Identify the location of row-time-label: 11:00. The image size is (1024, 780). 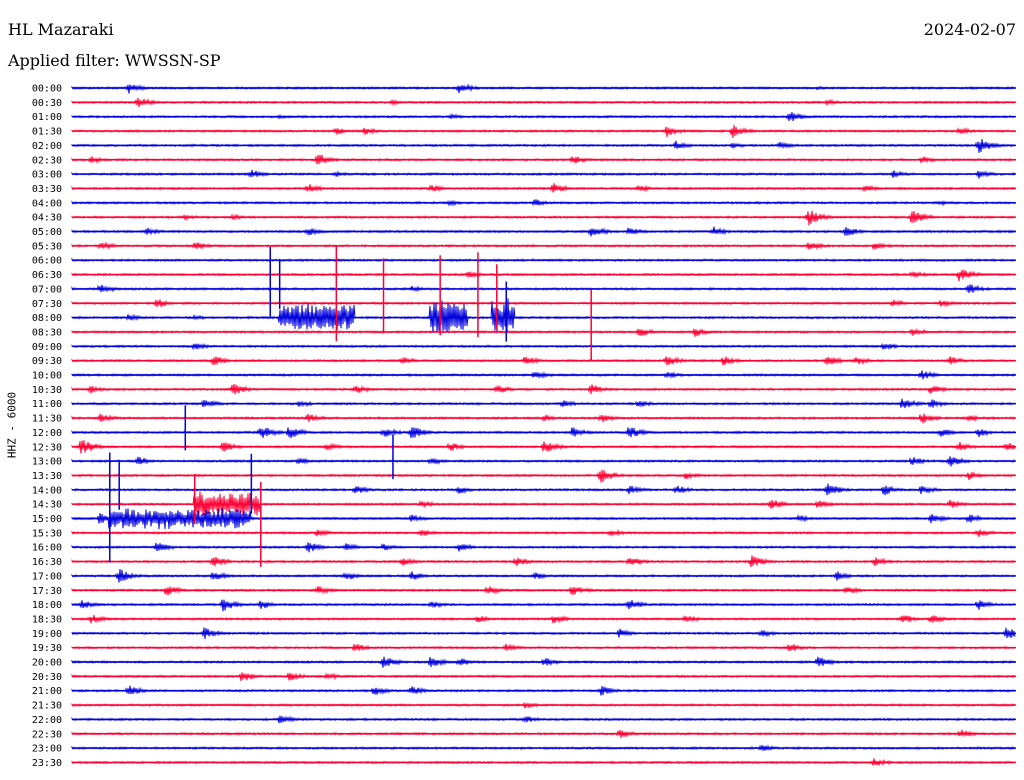
(47, 404).